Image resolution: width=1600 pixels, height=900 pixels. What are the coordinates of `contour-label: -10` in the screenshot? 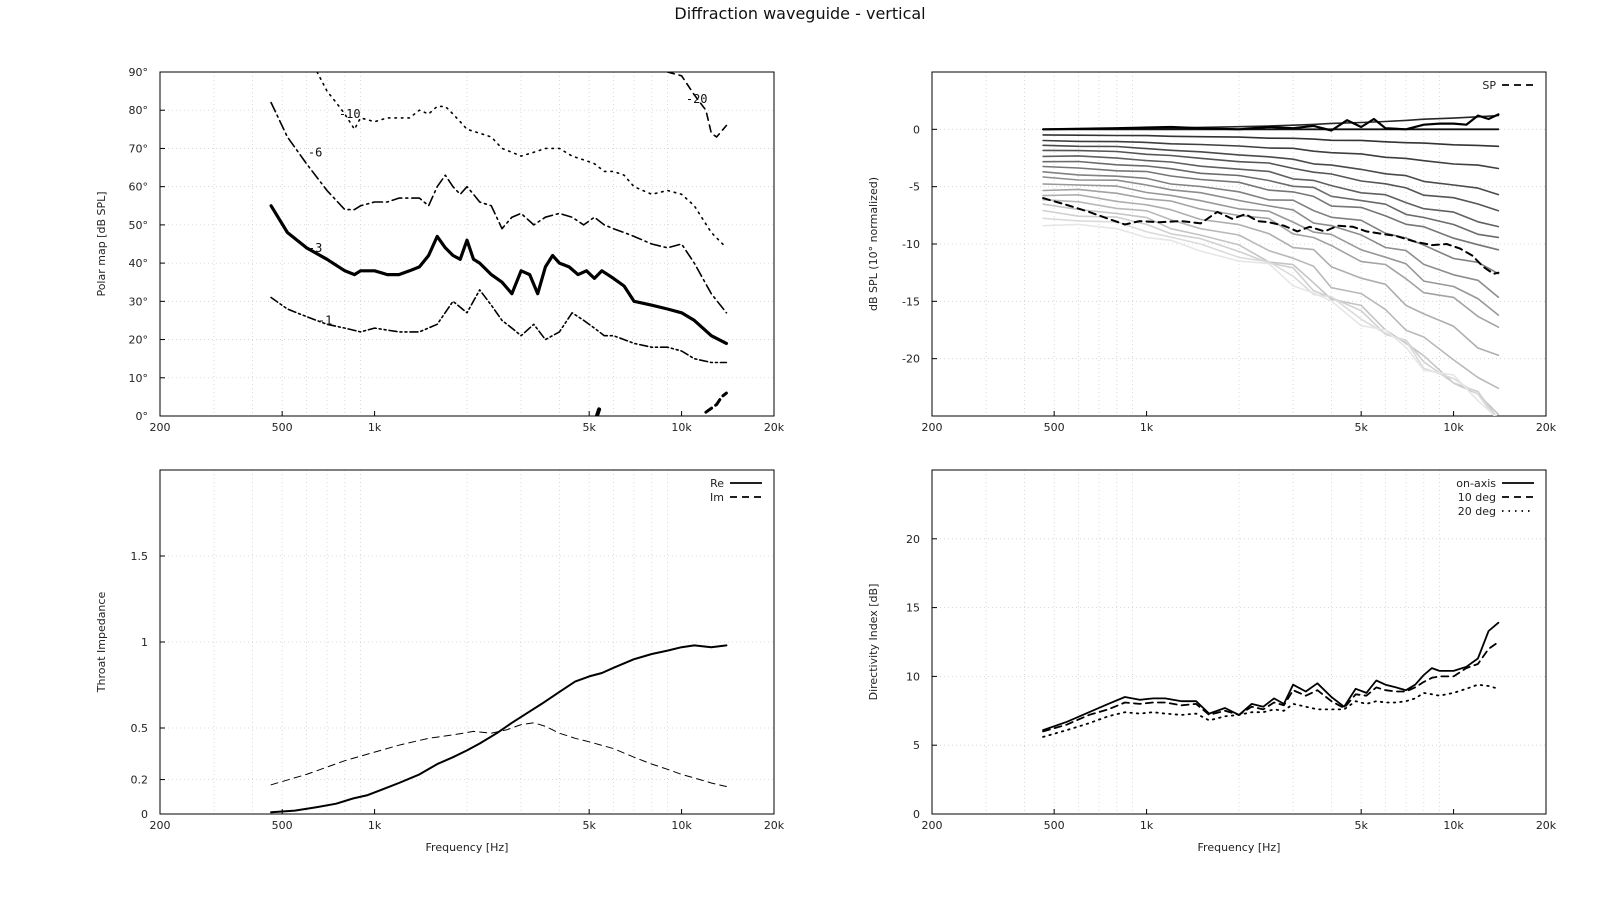 It's located at (350, 114).